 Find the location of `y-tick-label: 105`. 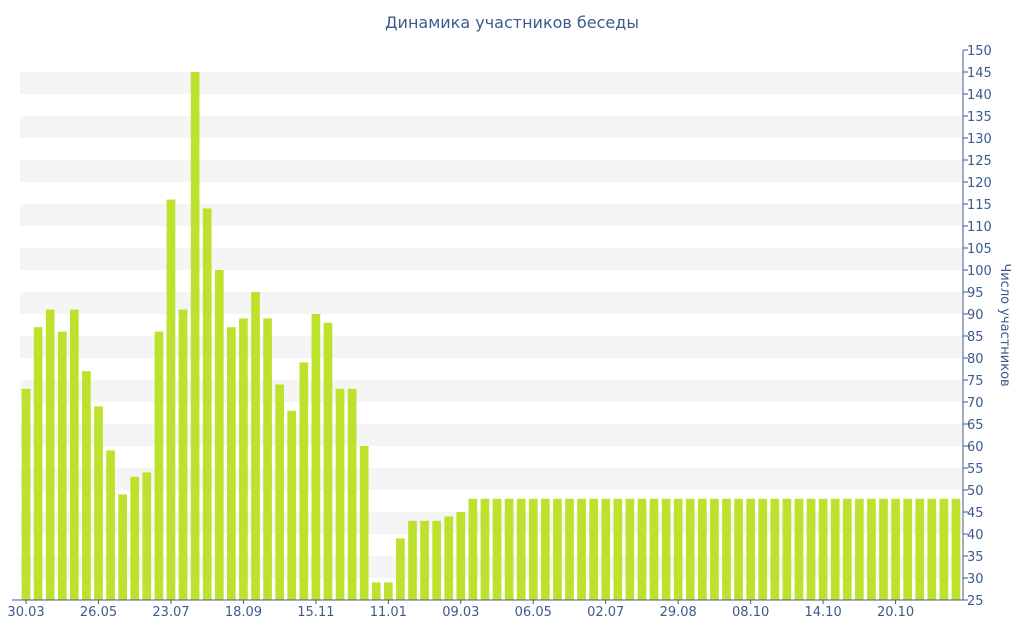

y-tick-label: 105 is located at coordinates (979, 249).